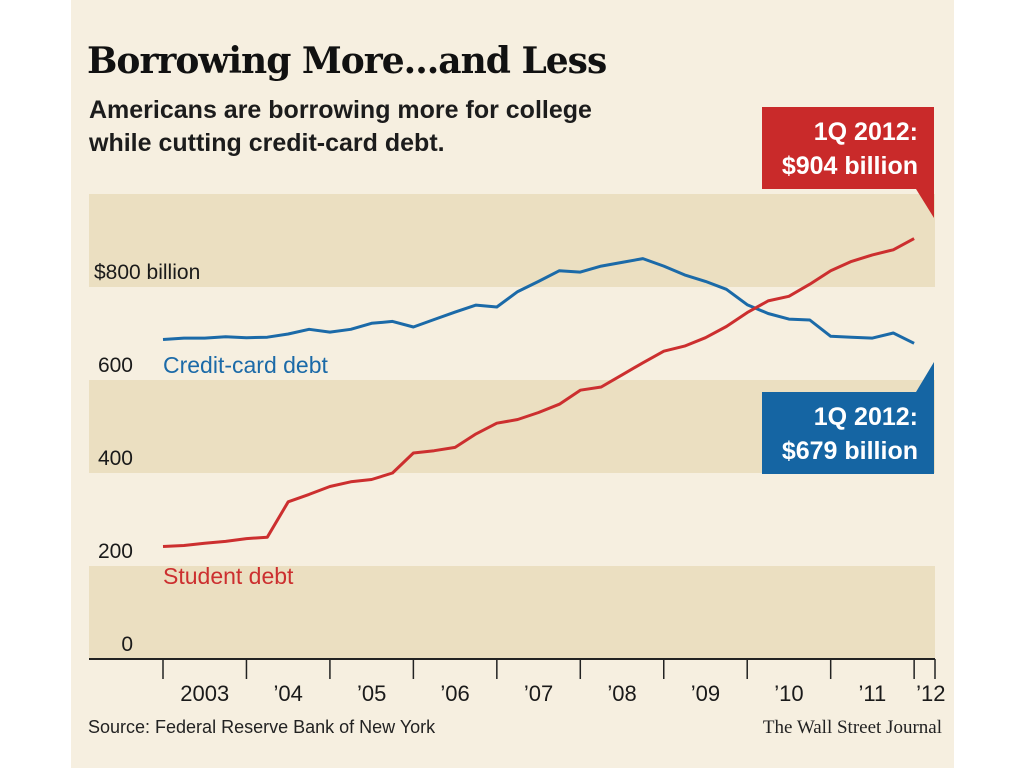 The height and width of the screenshot is (768, 1024). What do you see at coordinates (115, 365) in the screenshot?
I see `y-tick-label-600: 600` at bounding box center [115, 365].